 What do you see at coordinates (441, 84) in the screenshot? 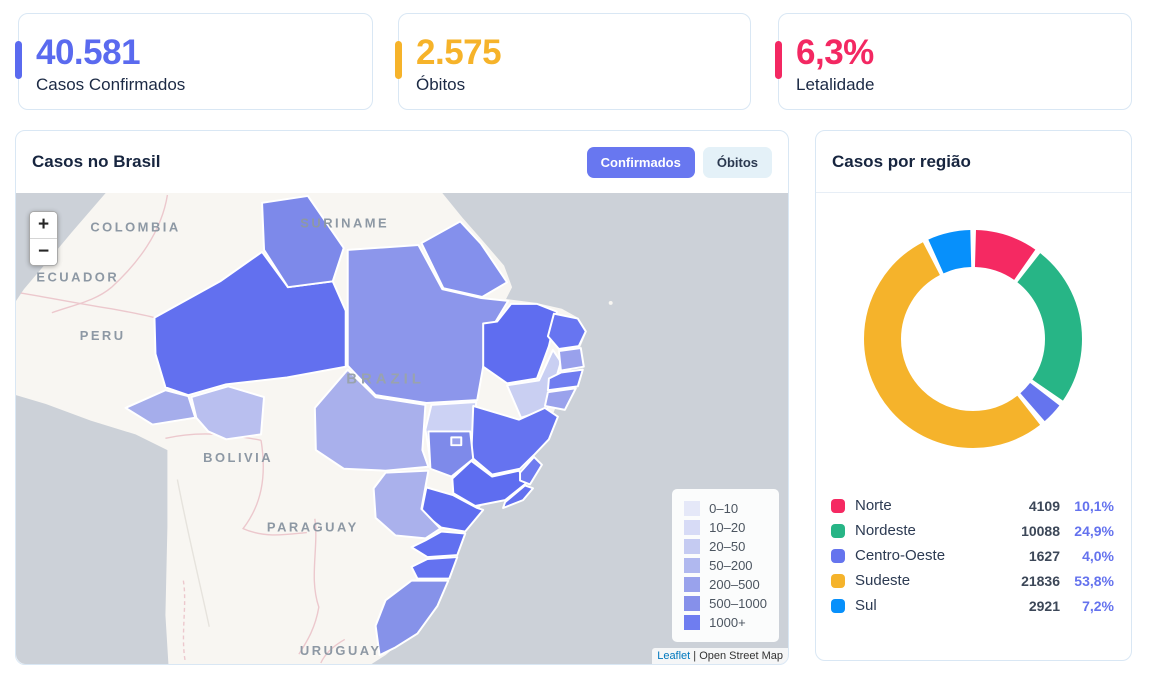
I see `stat-label-obitos: Óbitos` at bounding box center [441, 84].